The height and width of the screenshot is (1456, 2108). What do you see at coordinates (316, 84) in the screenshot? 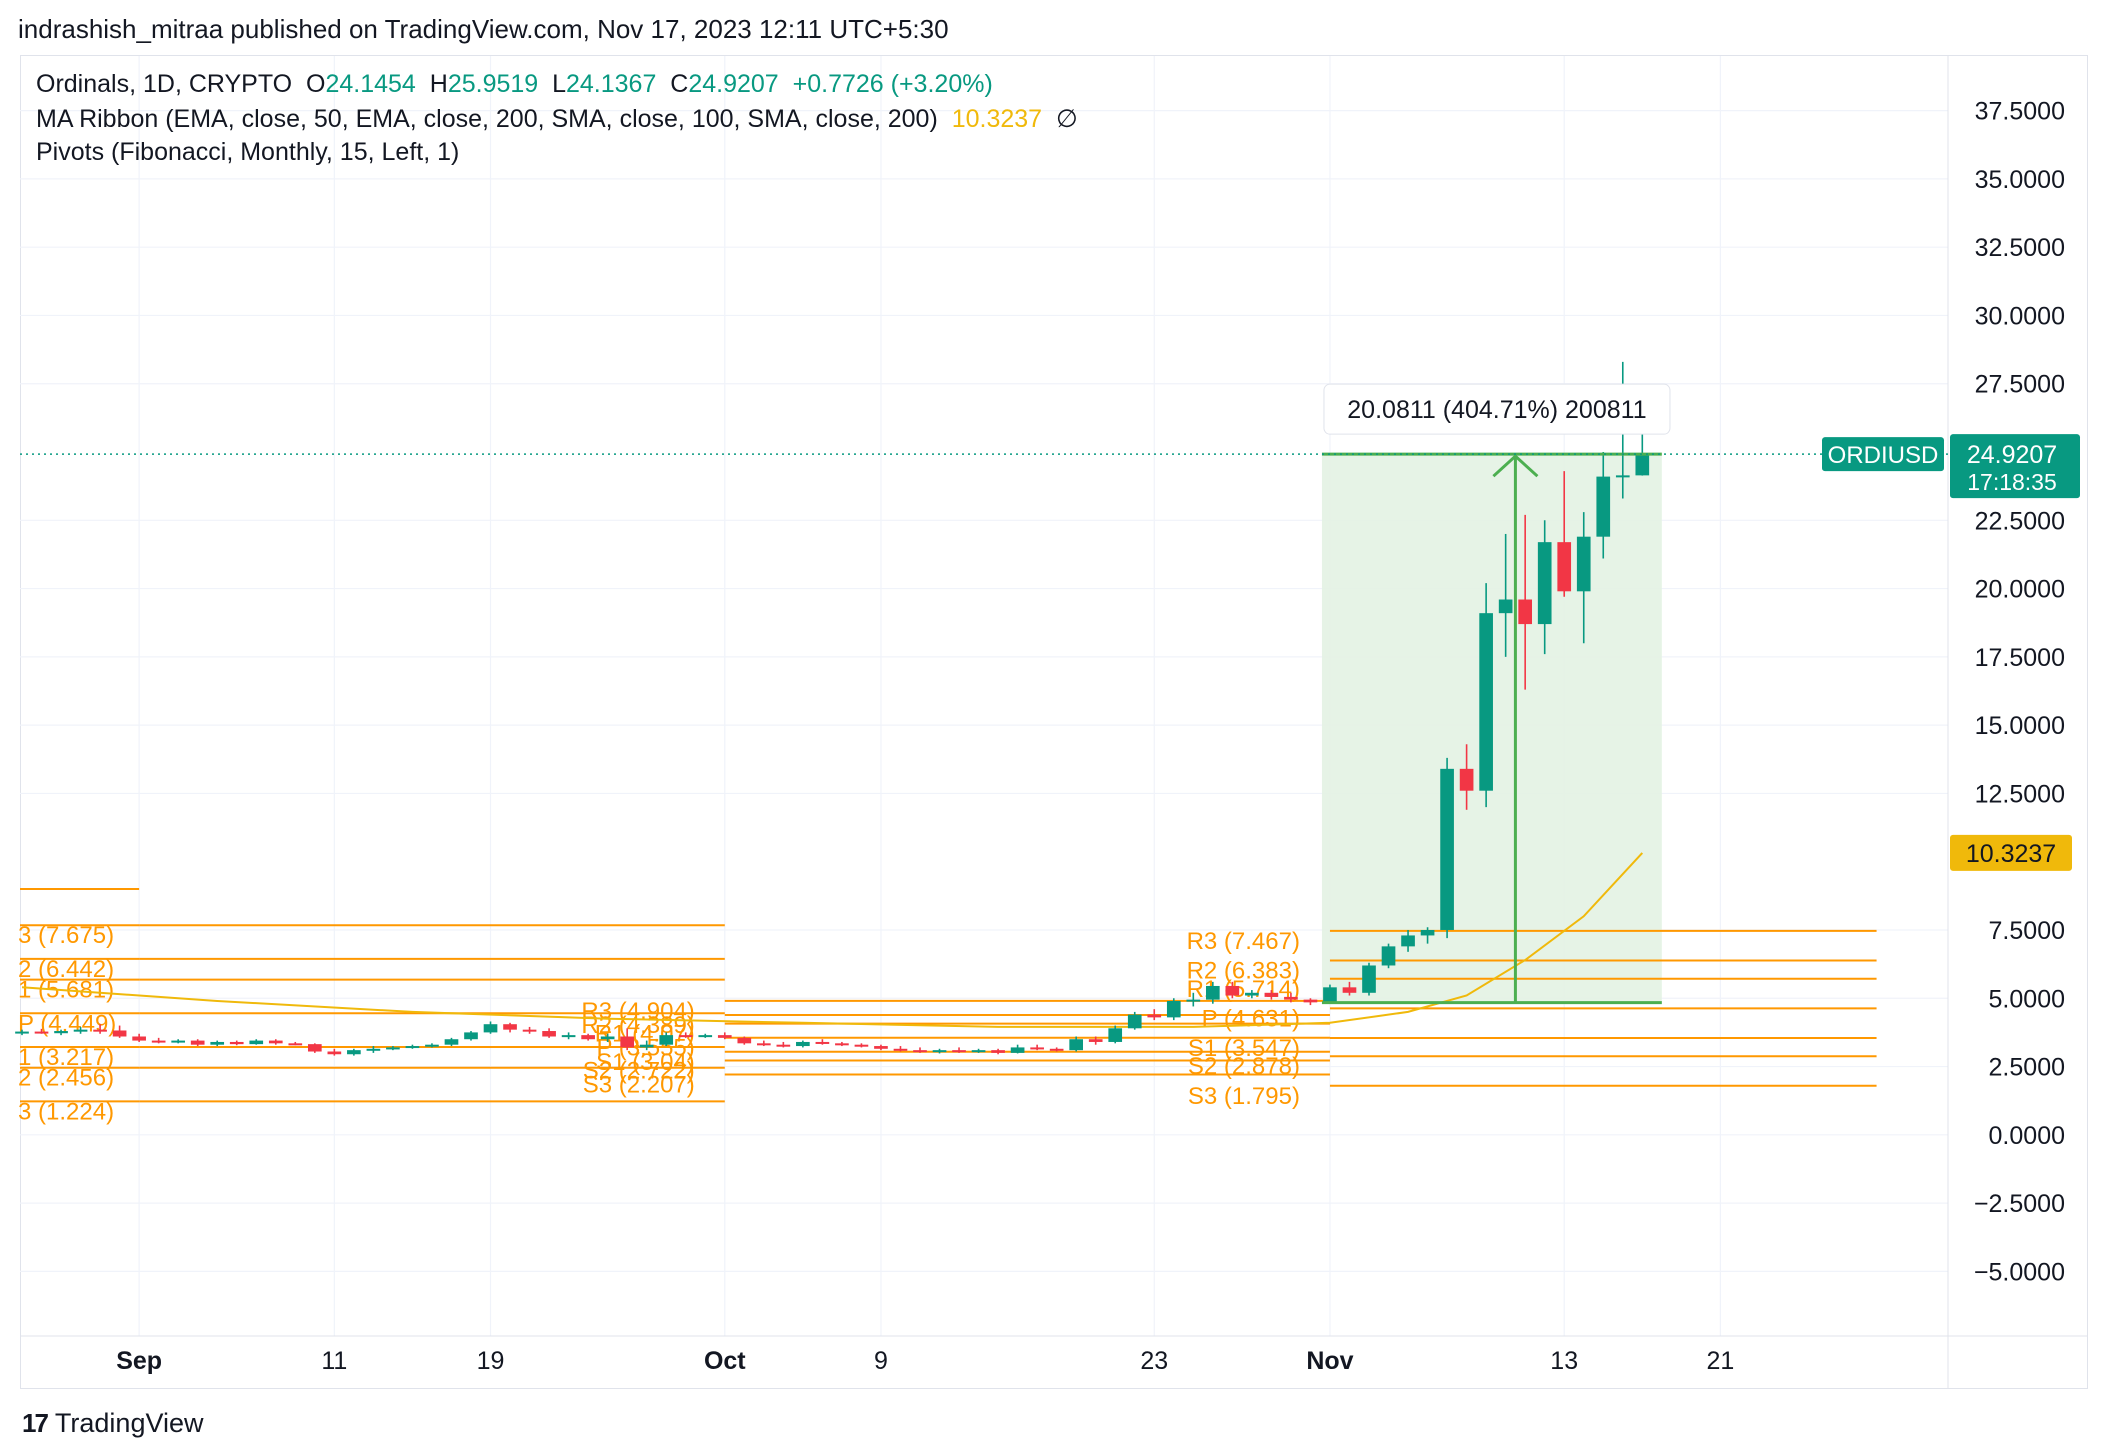
I see `legend-open-label: O` at bounding box center [316, 84].